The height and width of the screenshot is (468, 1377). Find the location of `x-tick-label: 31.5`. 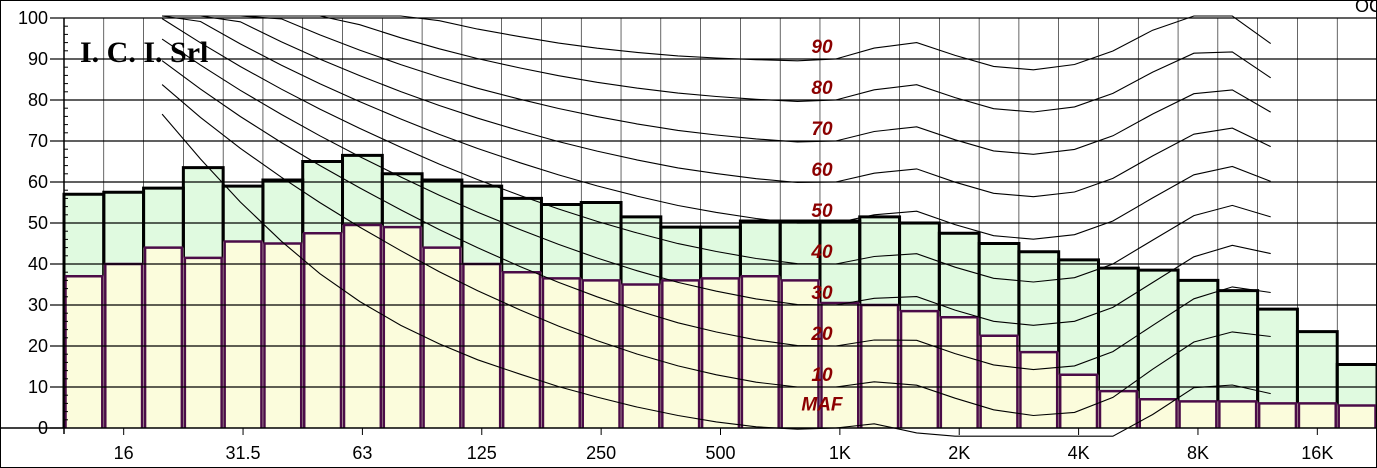

x-tick-label: 31.5 is located at coordinates (243, 453).